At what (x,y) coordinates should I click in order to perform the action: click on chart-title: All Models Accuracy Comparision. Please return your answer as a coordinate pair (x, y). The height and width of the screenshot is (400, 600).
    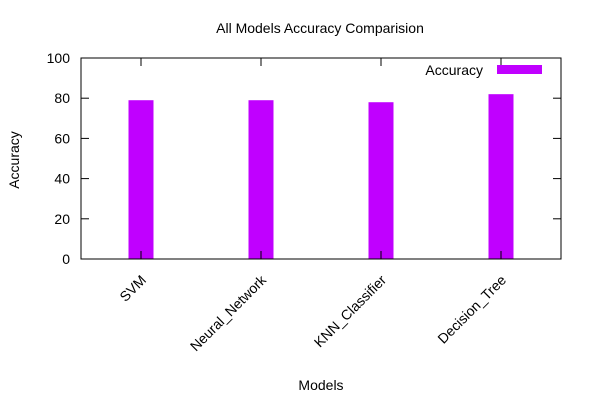
    Looking at the image, I should click on (320, 28).